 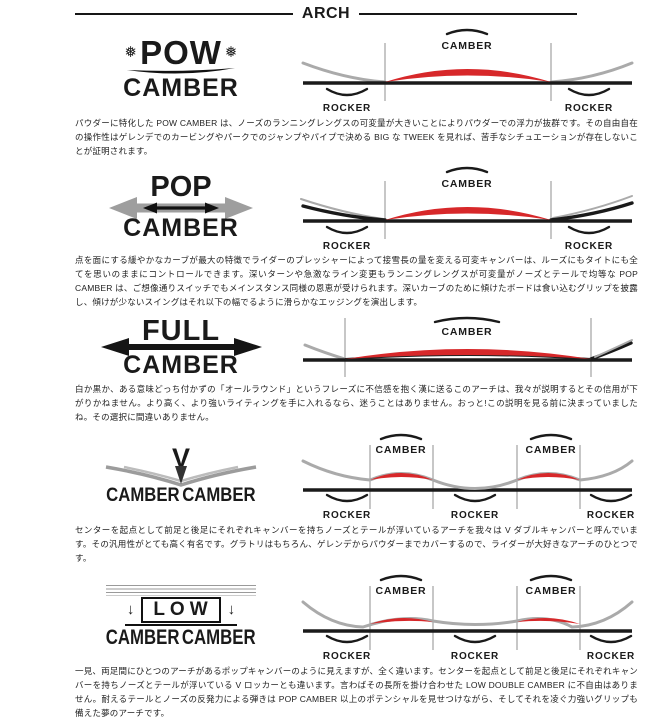 I want to click on full-camber-logo: FULL CAMBER, so click(x=181, y=346).